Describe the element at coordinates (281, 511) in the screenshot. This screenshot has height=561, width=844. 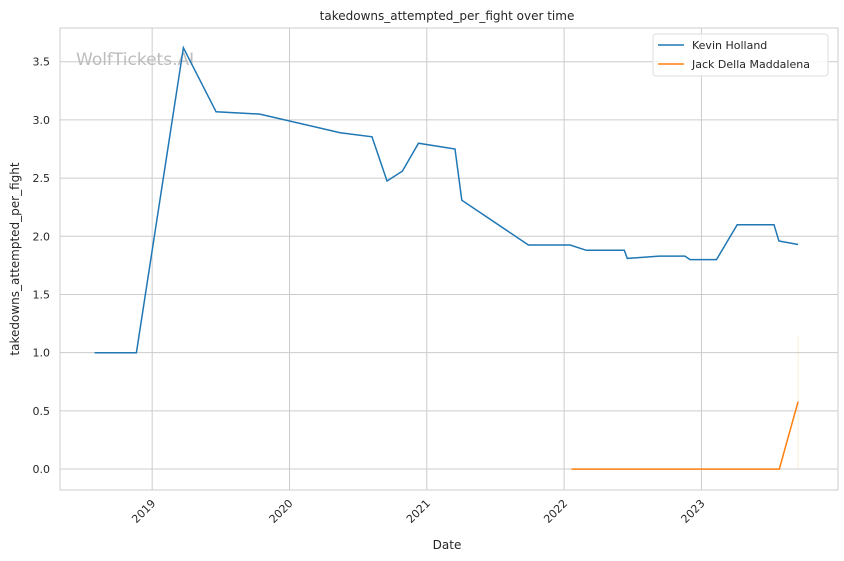
I see `x-tick-label: 2020` at that location.